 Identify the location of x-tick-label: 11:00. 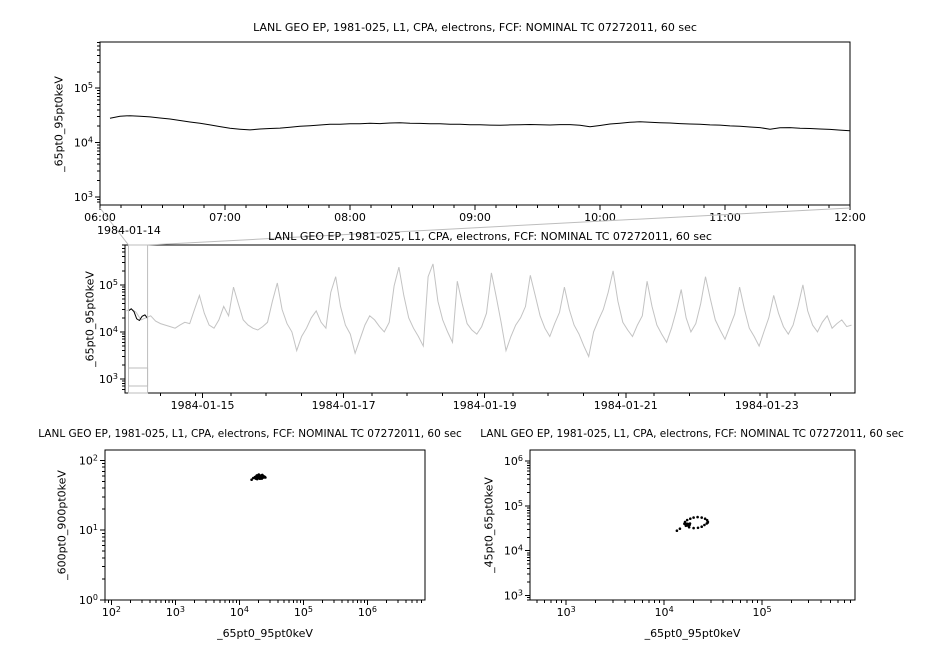
(725, 217).